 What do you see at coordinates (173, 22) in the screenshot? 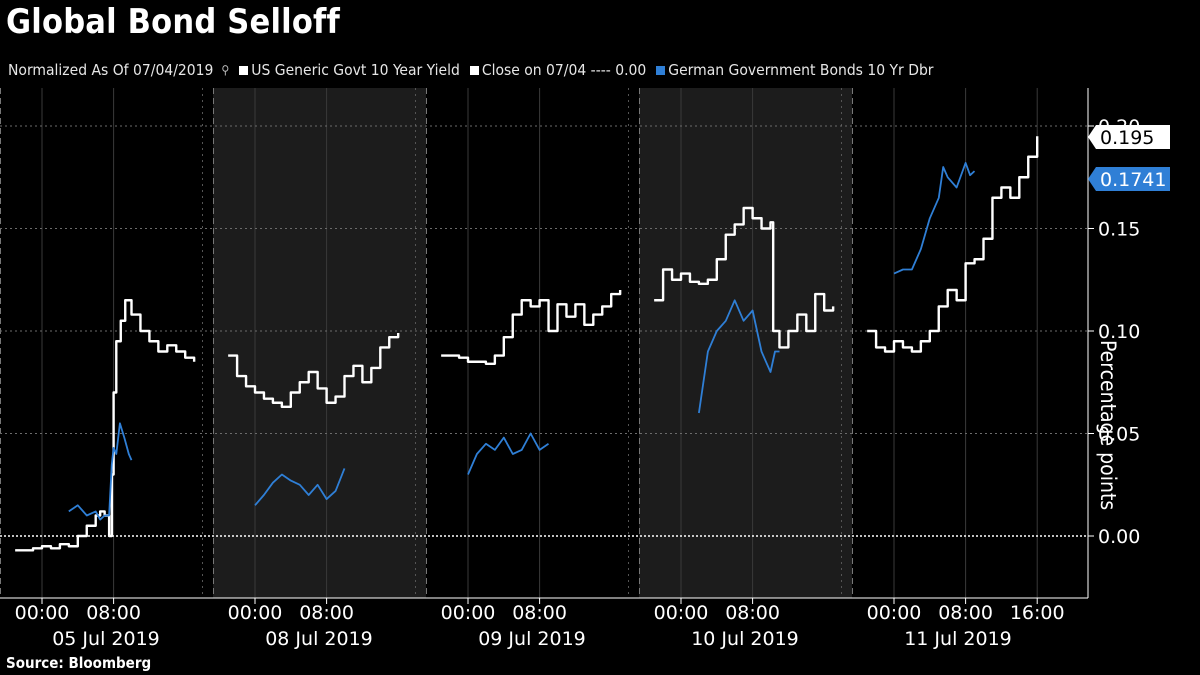
I see `chart-title: Global Bond Selloff` at bounding box center [173, 22].